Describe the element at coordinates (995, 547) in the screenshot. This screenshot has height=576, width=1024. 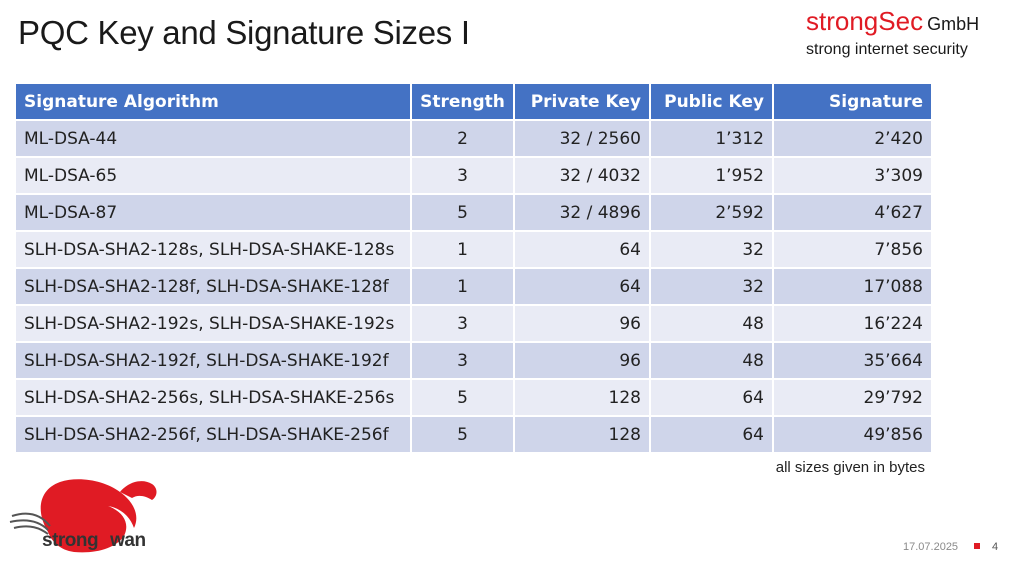
I see `page-number: 4` at that location.